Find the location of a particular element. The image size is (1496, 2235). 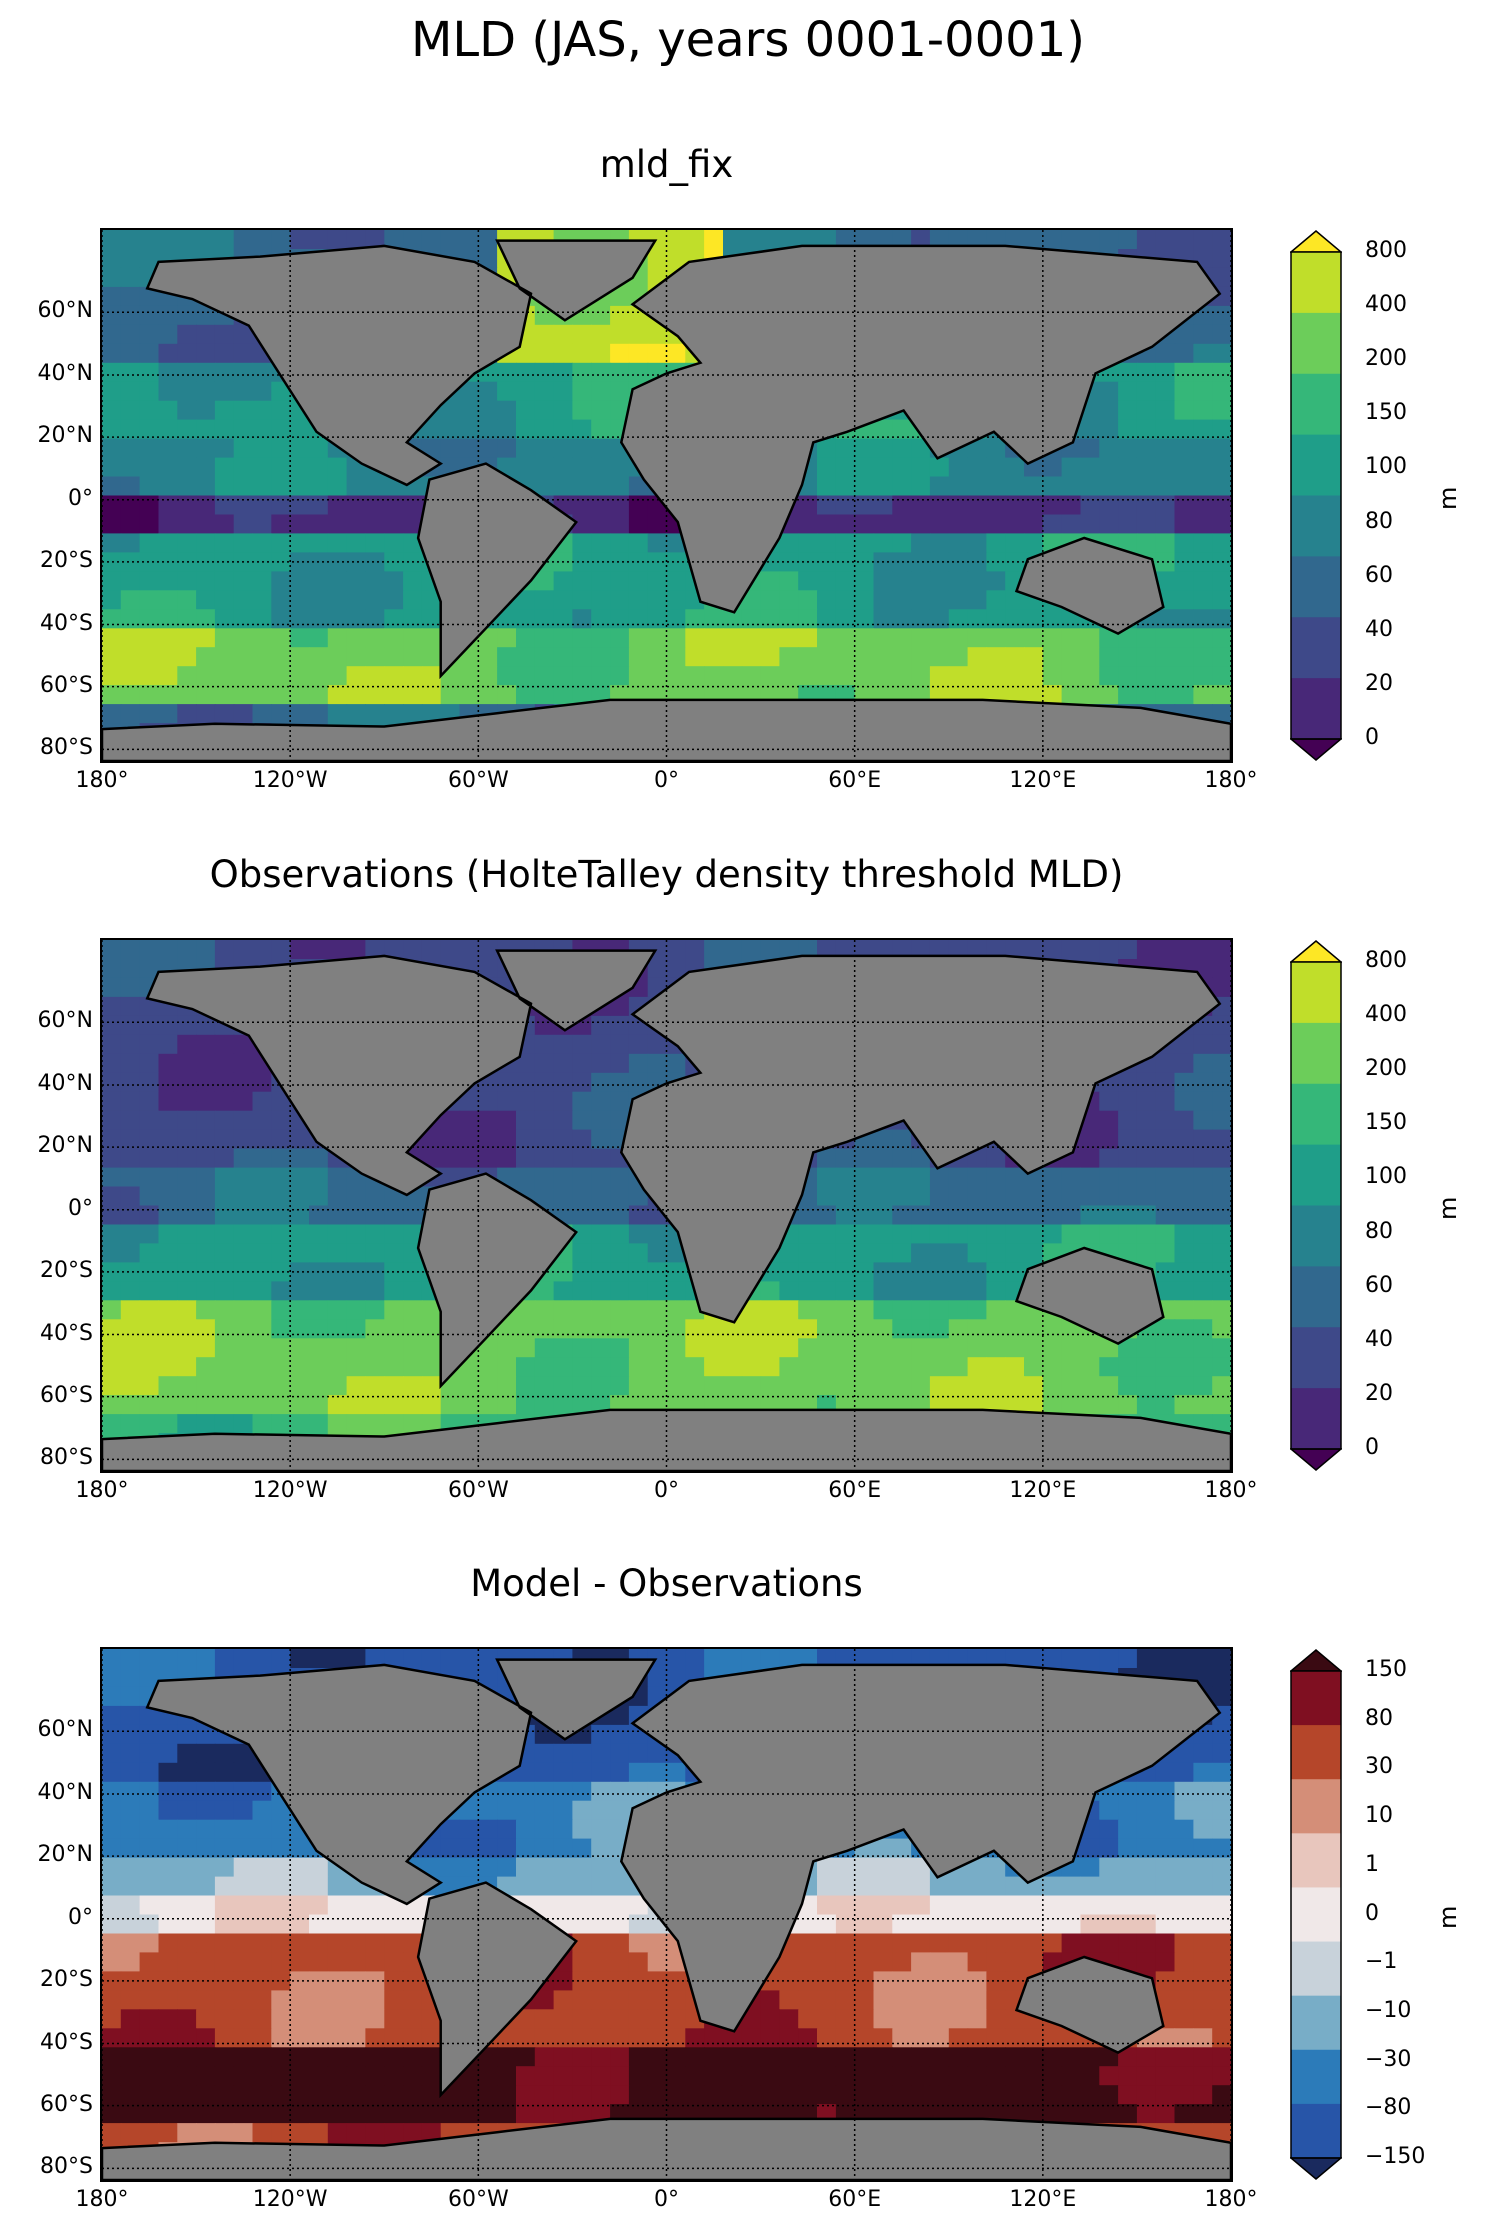

colorbar-tick-label: −80 is located at coordinates (1388, 2108).